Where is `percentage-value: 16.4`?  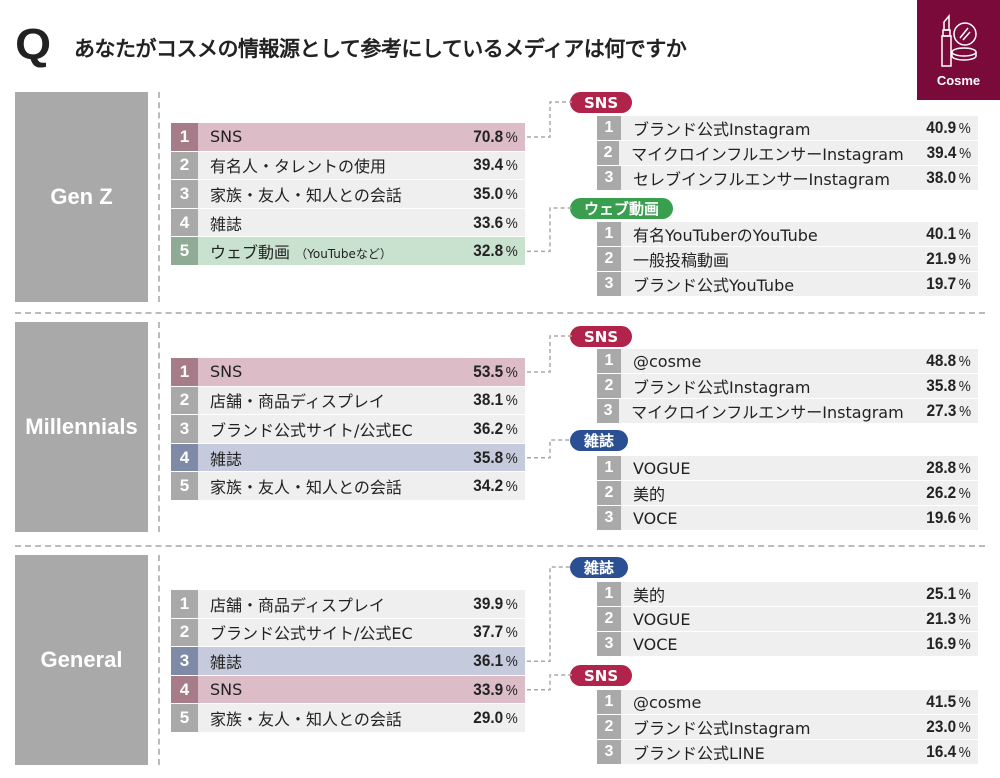 percentage-value: 16.4 is located at coordinates (941, 751).